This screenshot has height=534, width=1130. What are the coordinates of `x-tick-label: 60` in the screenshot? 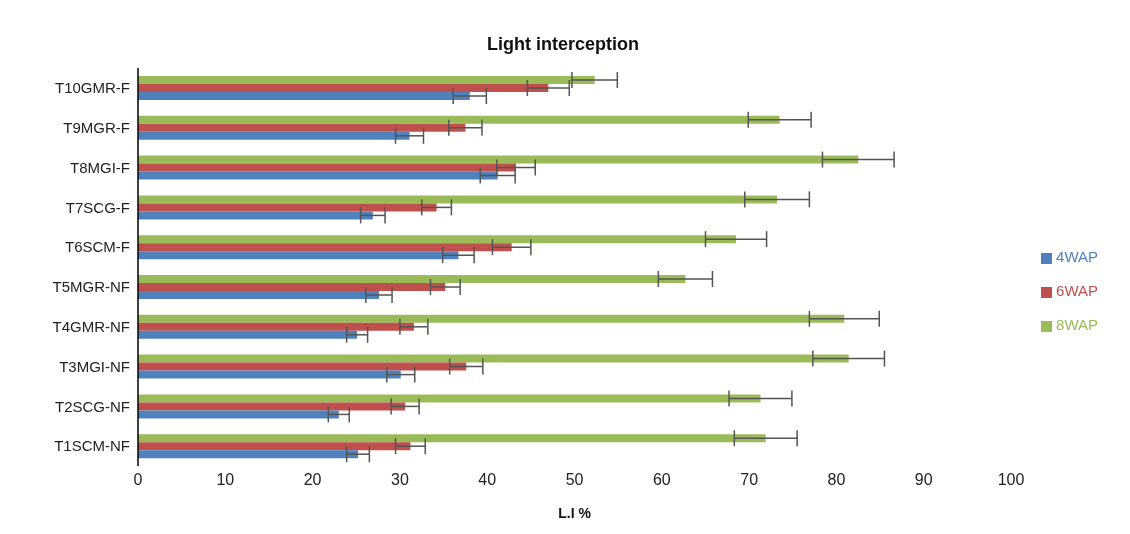 It's located at (661, 480).